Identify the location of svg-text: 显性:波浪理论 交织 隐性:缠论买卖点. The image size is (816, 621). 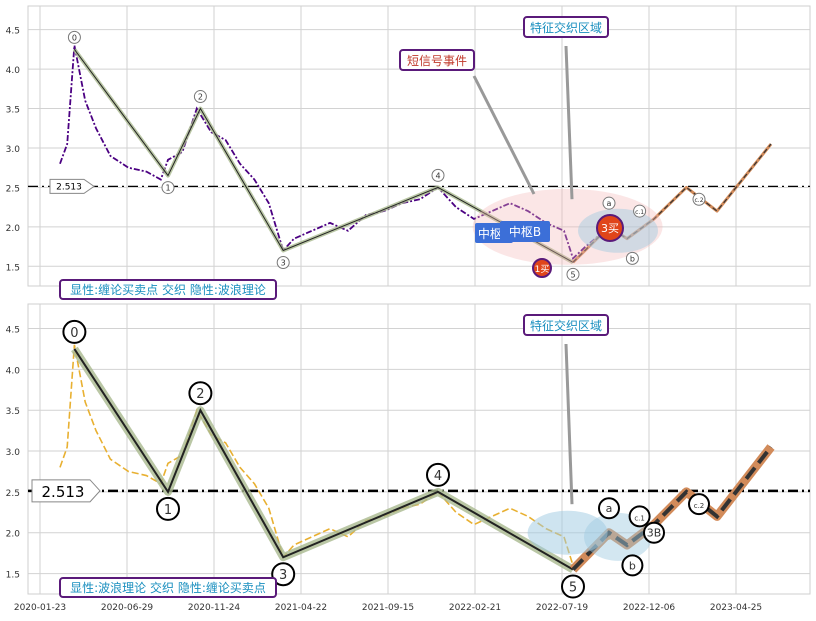
(168, 587).